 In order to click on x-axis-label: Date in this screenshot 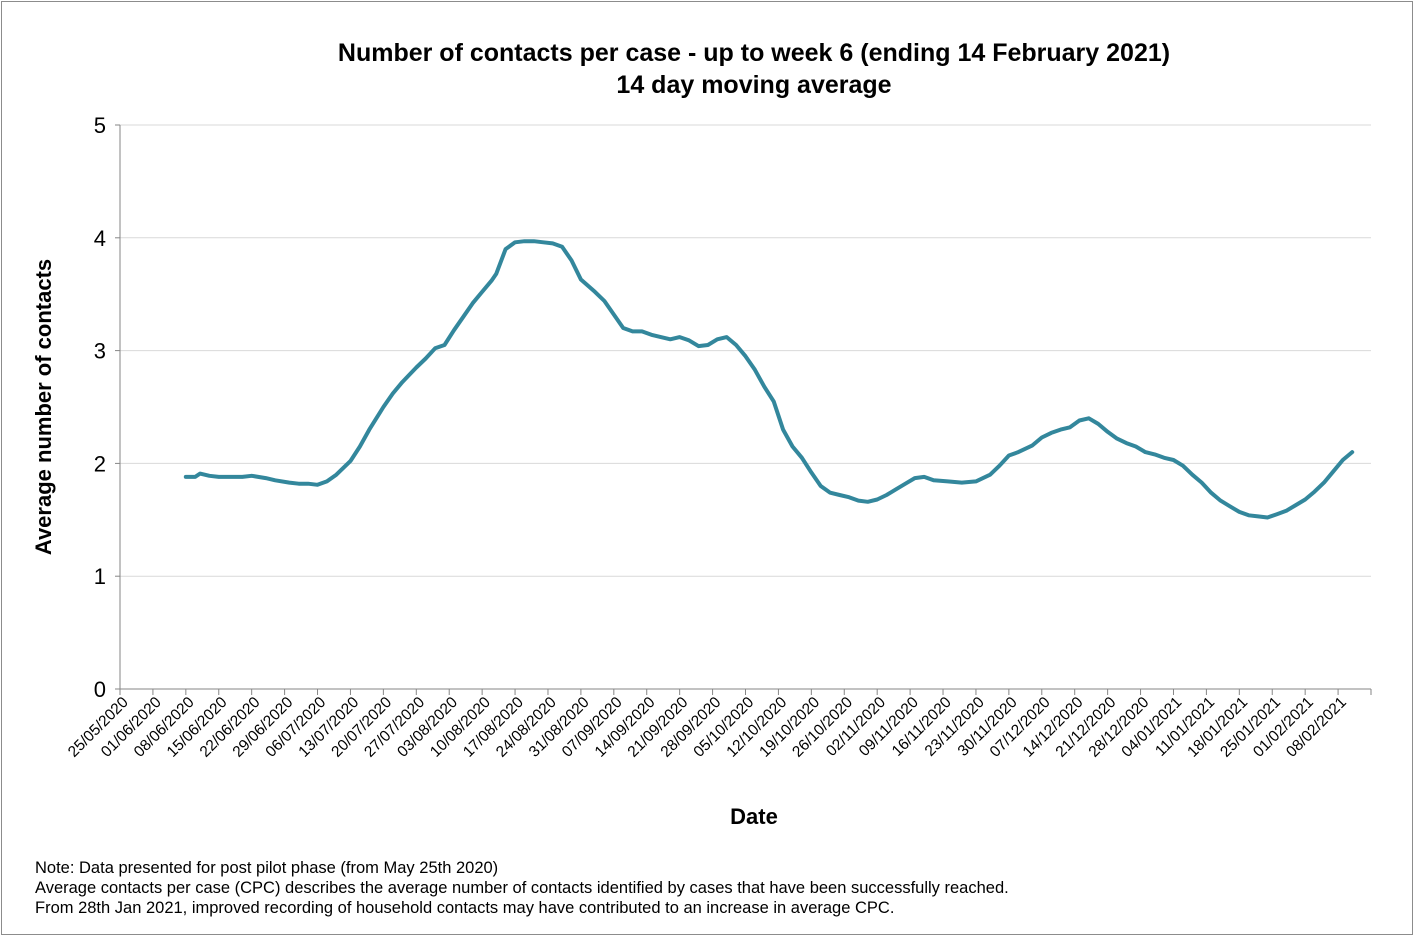, I will do `click(754, 816)`.